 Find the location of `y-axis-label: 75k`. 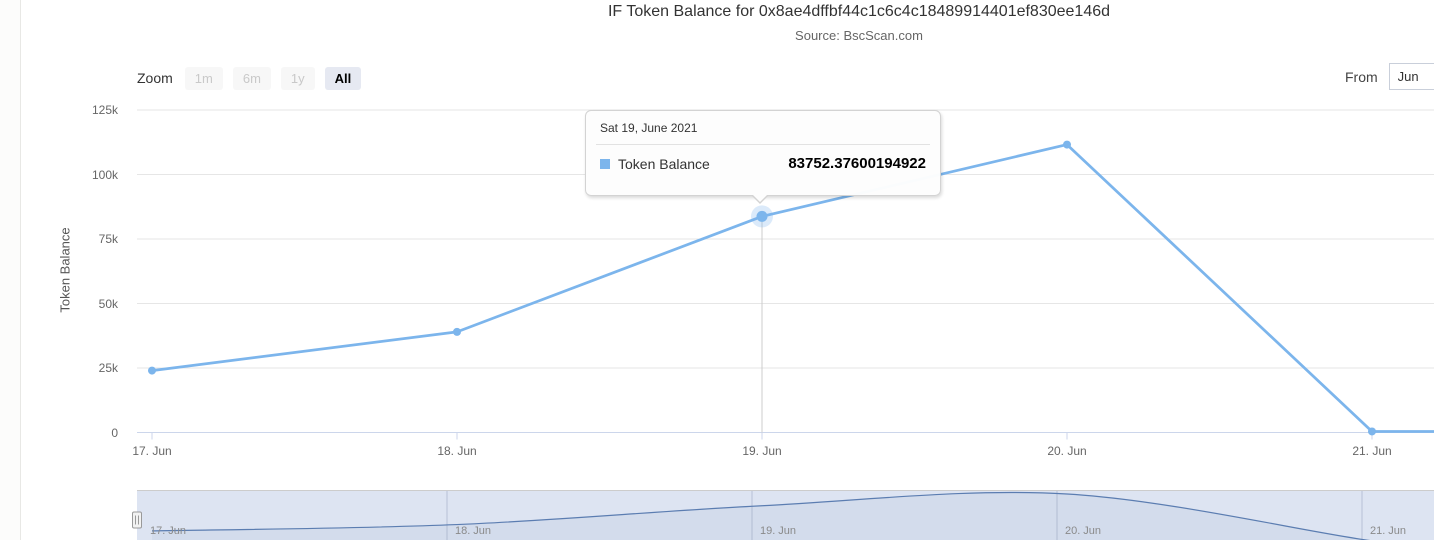

y-axis-label: 75k is located at coordinates (108, 239).